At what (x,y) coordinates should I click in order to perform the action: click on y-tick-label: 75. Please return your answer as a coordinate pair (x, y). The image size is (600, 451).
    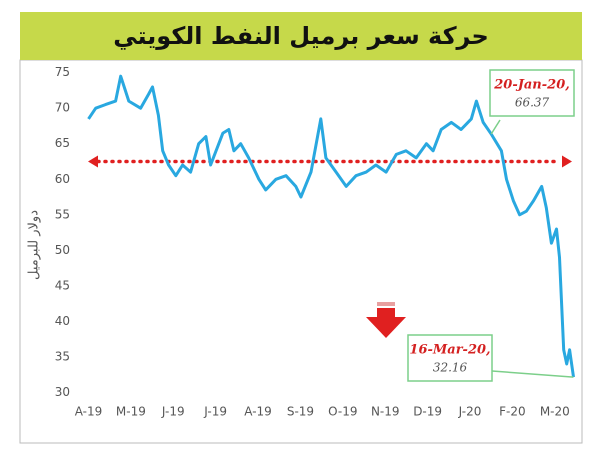
    Looking at the image, I should click on (62, 72).